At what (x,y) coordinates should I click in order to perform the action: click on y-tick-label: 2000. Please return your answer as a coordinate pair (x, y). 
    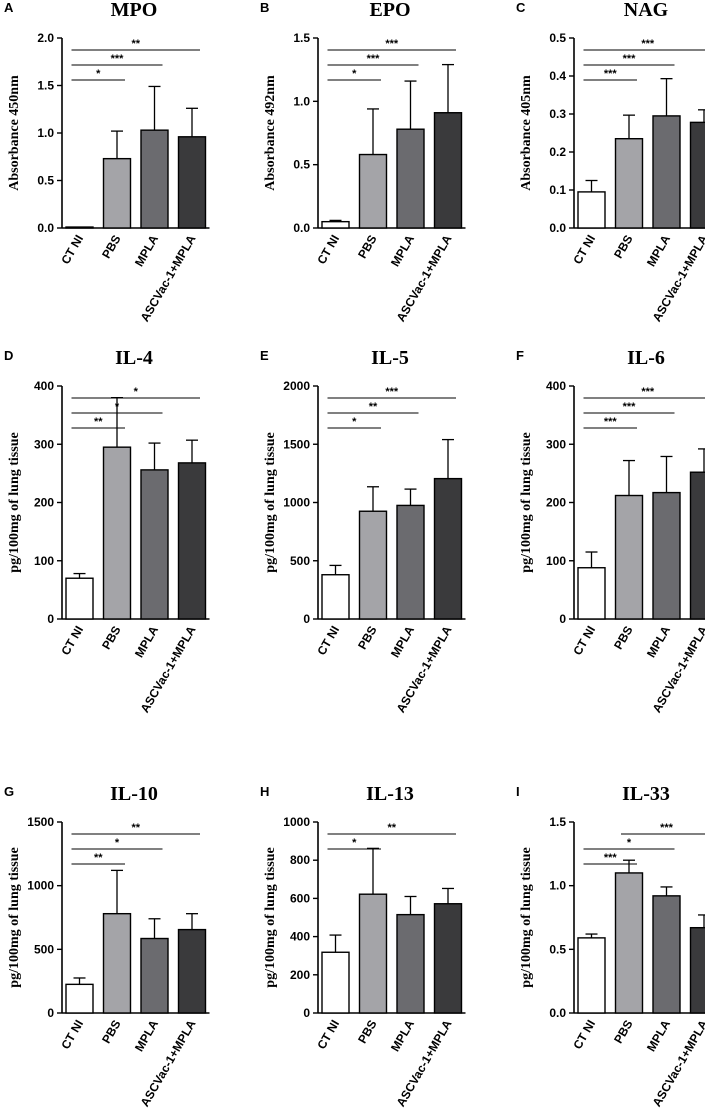
    Looking at the image, I should click on (296, 386).